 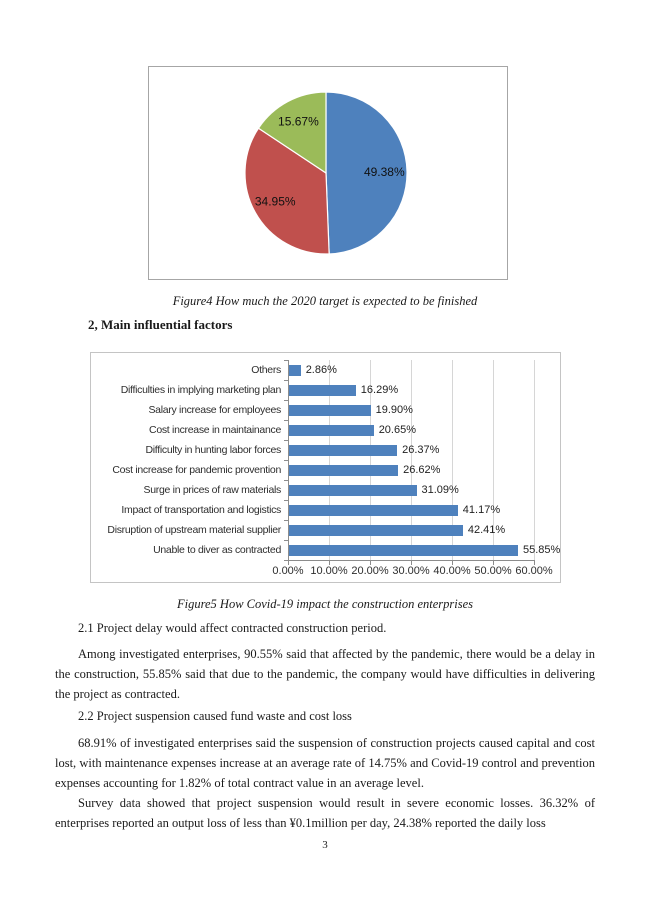 I want to click on bar-category-label: Cost increase for pandemic provention, so click(x=196, y=470).